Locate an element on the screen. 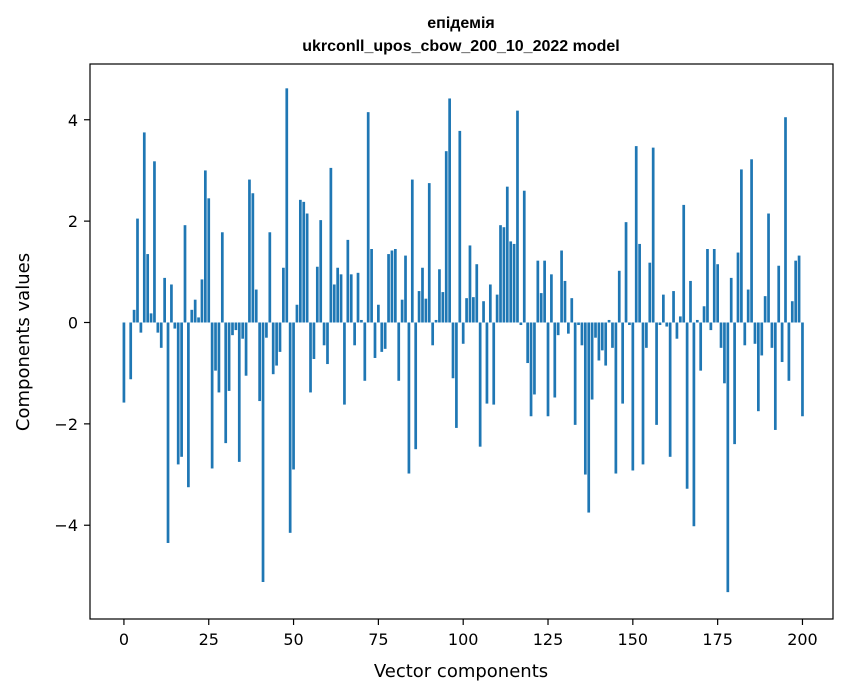 The height and width of the screenshot is (696, 847). chart-subtitle: ukrconll_upos_cbow_200_10_2022 model is located at coordinates (460, 46).